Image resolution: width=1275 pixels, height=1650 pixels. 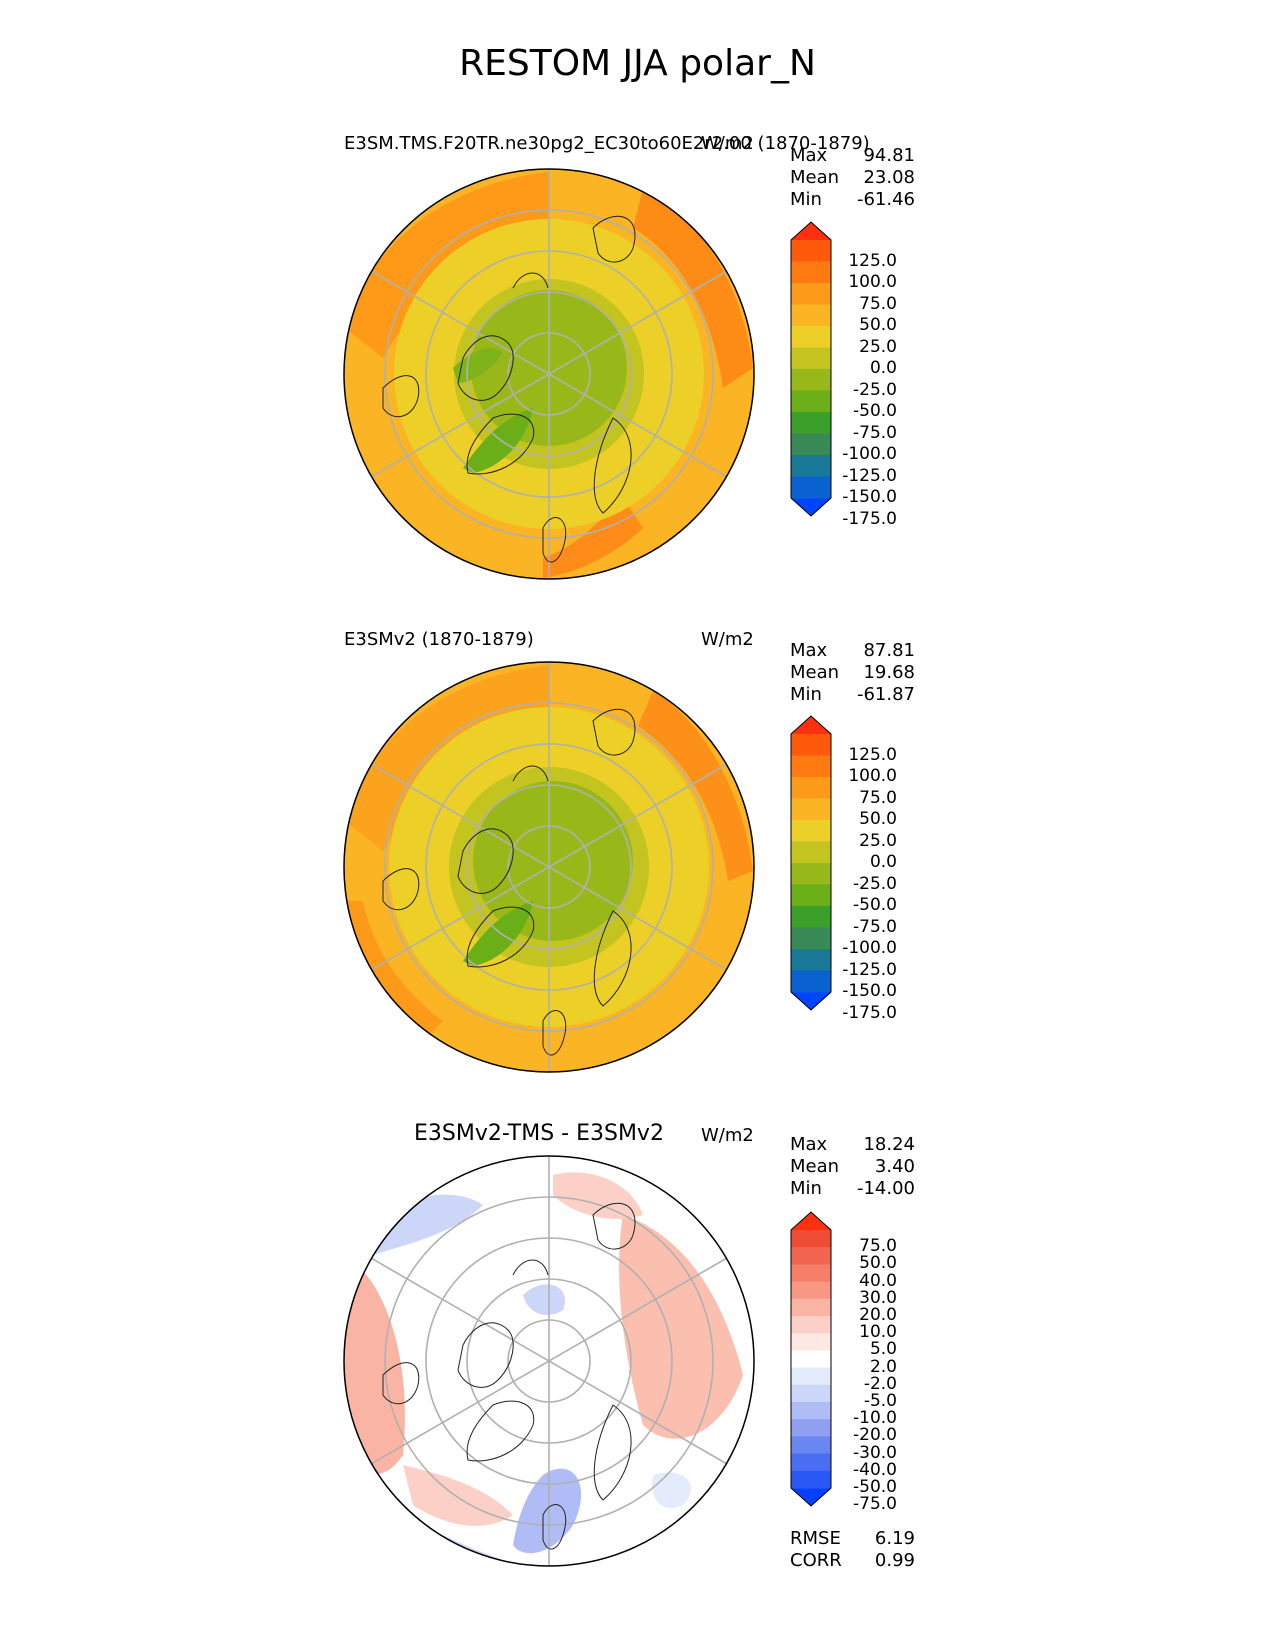 I want to click on panel2-coastlines, so click(x=509, y=882).